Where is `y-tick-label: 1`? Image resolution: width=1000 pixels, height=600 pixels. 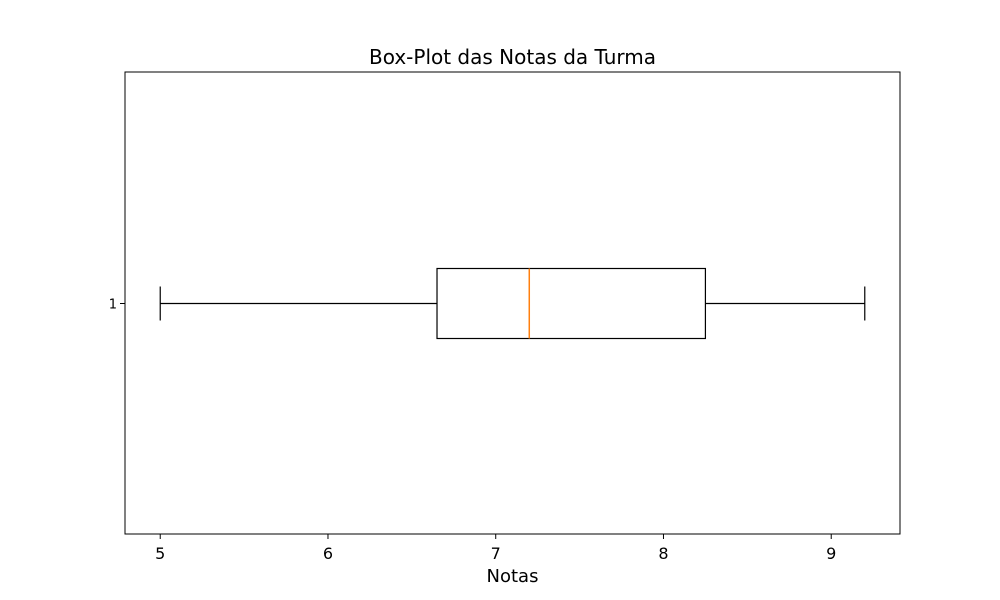 y-tick-label: 1 is located at coordinates (113, 305).